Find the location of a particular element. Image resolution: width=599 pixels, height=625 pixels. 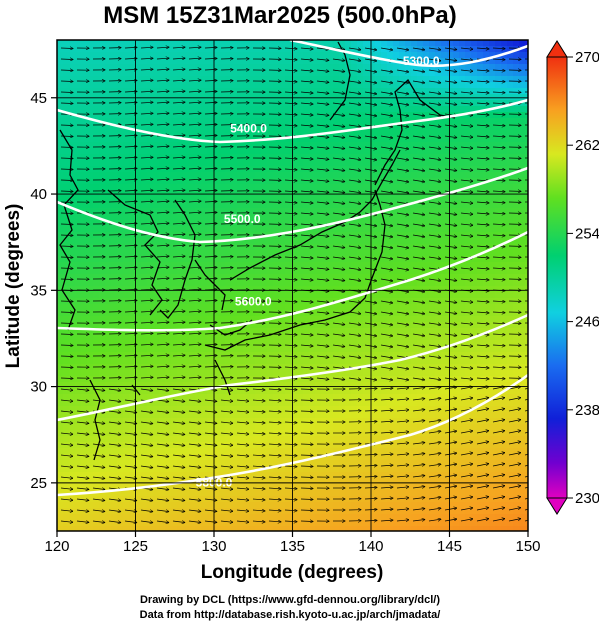

colorbar-tick-label: 262 is located at coordinates (587, 145).